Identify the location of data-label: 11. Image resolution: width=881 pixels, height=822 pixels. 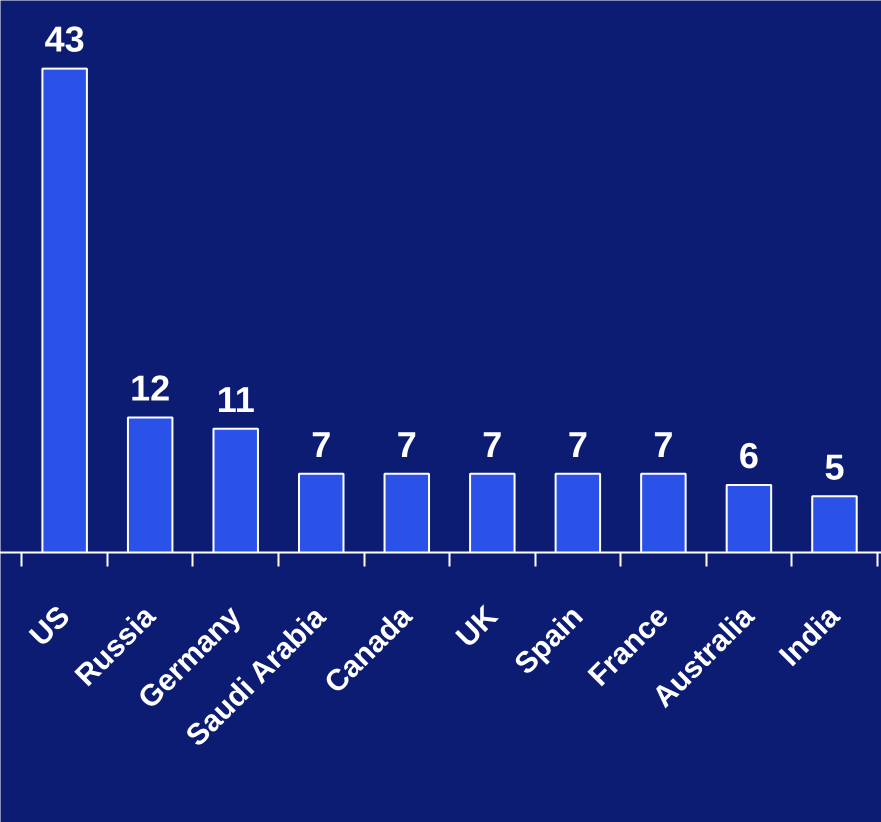
(235, 399).